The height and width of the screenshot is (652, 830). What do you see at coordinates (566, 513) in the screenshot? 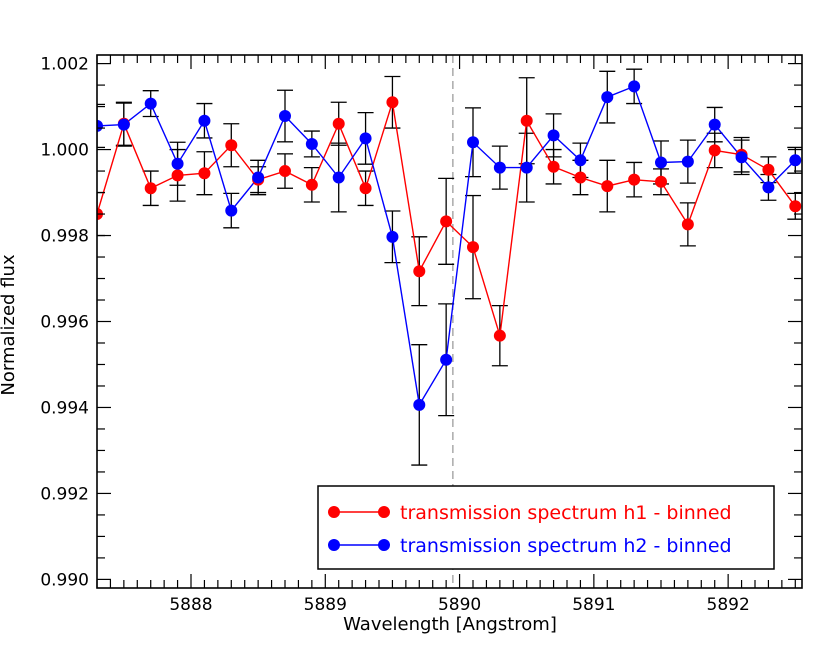
I see `legend-label: transmission spectrum h1 - binned` at bounding box center [566, 513].